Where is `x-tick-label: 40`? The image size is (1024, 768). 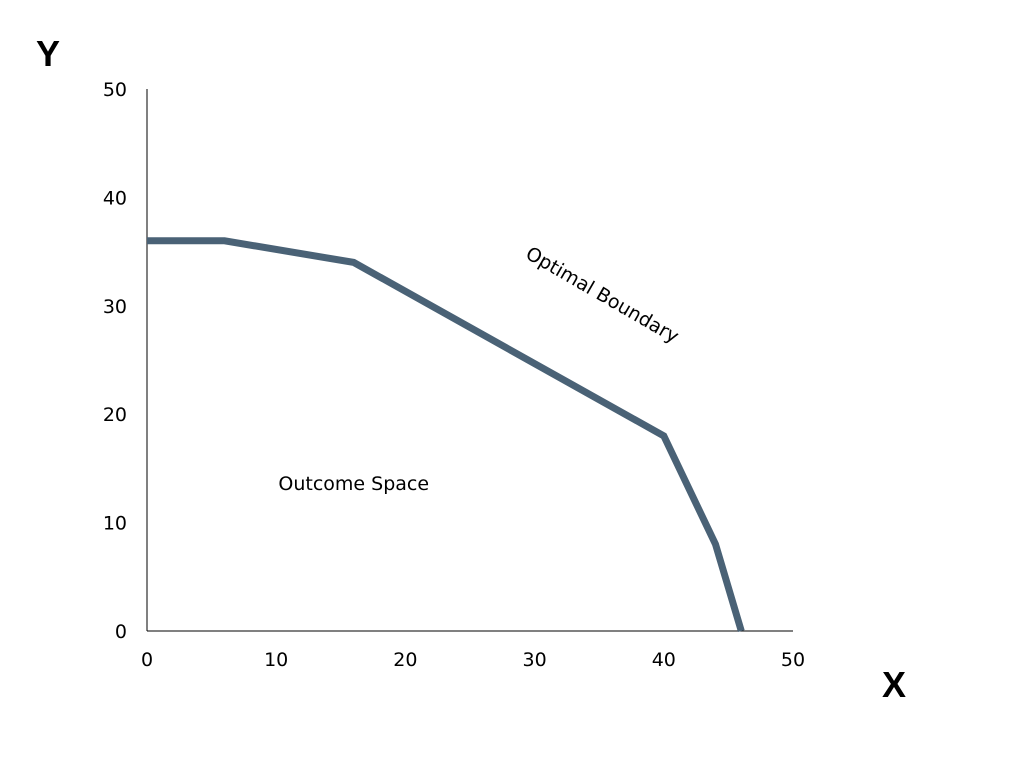 x-tick-label: 40 is located at coordinates (664, 660).